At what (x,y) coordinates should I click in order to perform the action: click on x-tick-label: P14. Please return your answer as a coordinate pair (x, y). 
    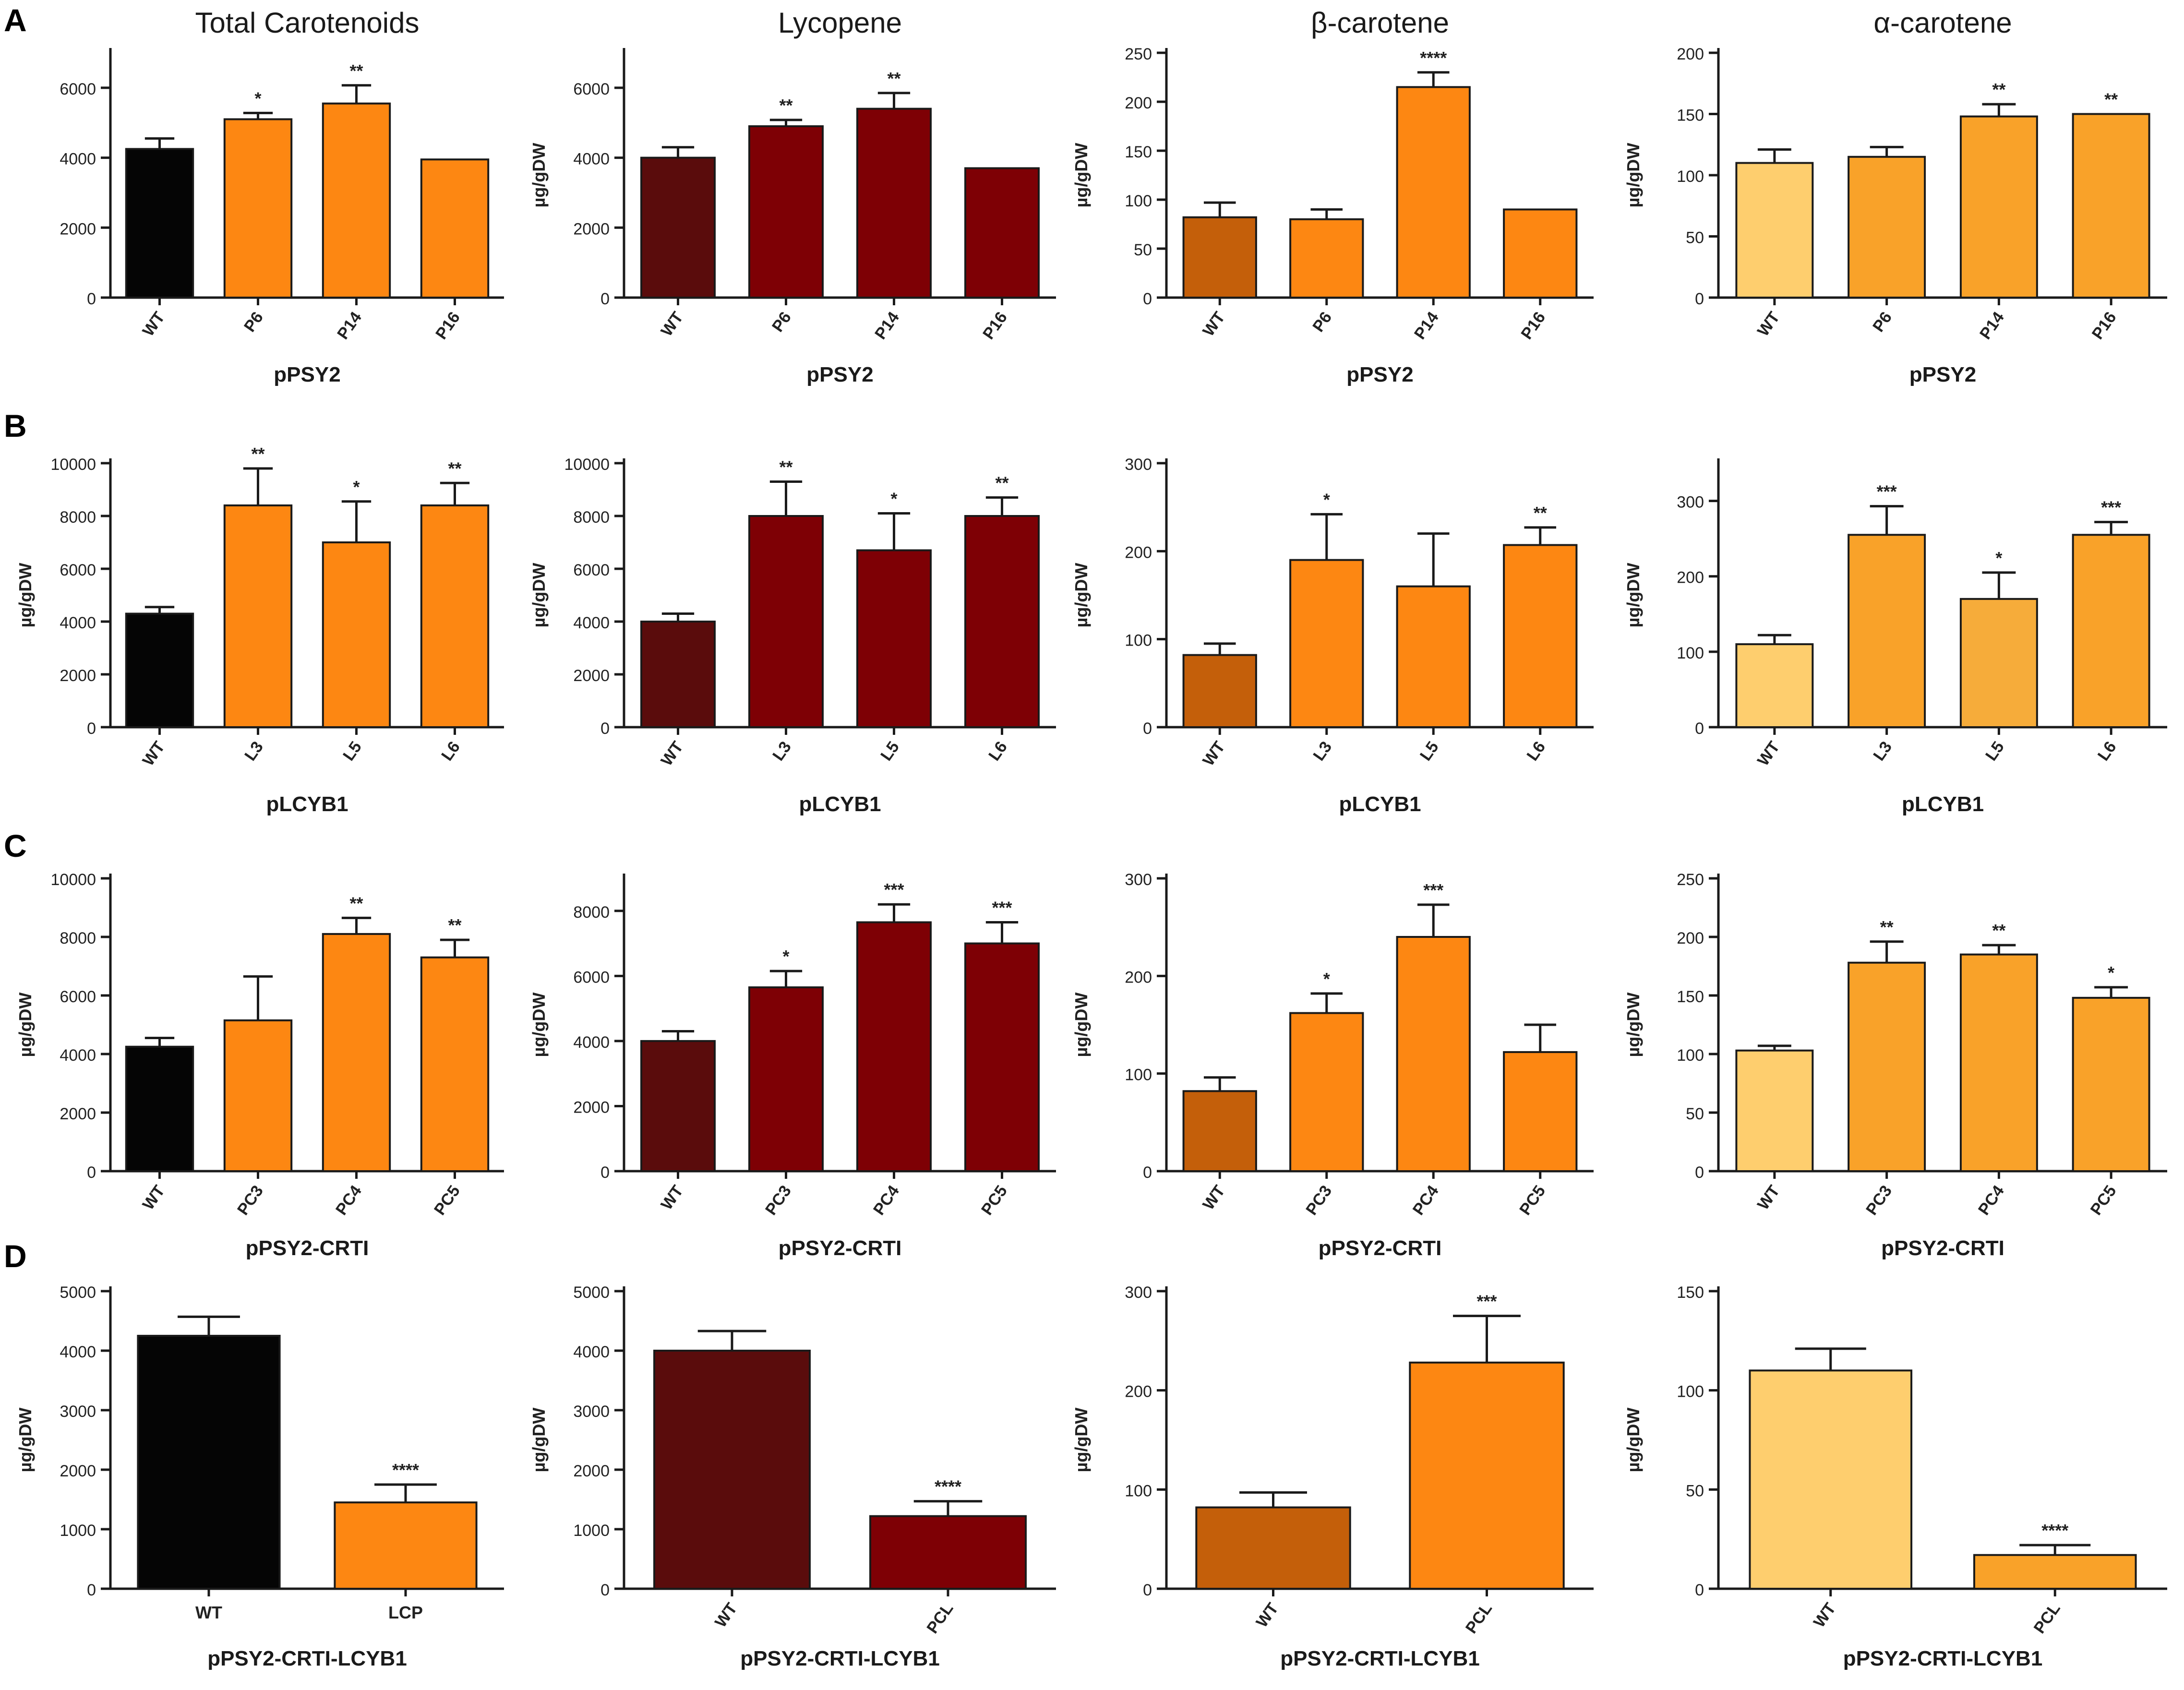
    Looking at the image, I should click on (349, 326).